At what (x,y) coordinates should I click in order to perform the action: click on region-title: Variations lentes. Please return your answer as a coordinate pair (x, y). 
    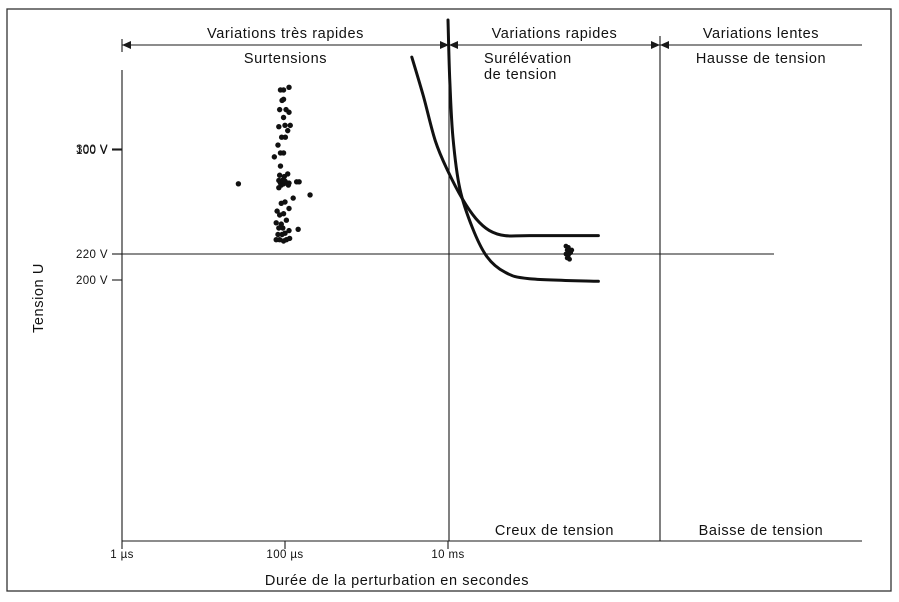
    Looking at the image, I should click on (761, 34).